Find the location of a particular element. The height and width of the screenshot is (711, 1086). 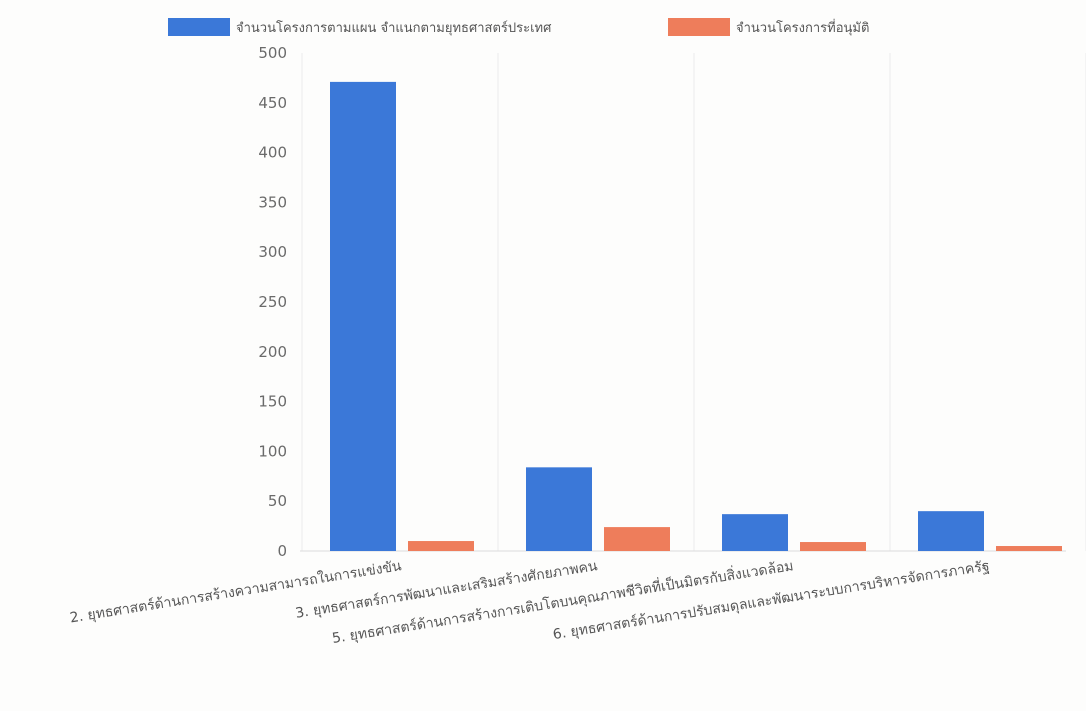

y-tick-label: 400 is located at coordinates (272, 153).